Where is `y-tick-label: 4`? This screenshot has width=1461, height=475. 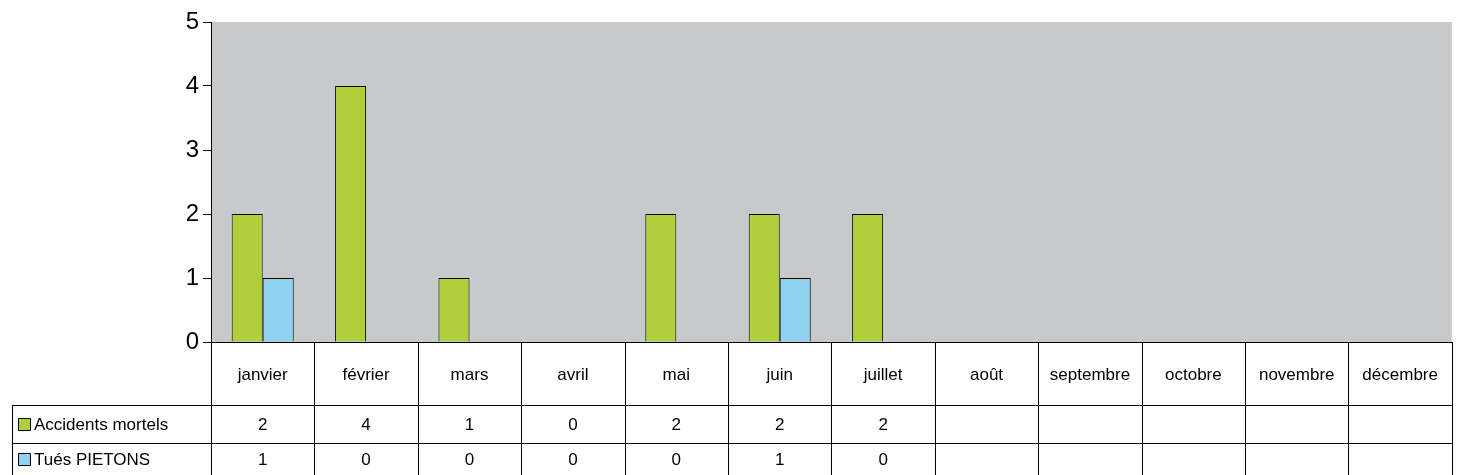 y-tick-label: 4 is located at coordinates (192, 84).